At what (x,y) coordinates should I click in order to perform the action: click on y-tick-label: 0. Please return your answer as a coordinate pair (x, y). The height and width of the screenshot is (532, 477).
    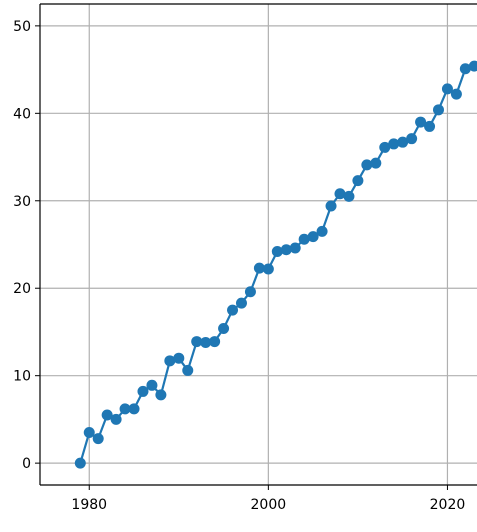
    Looking at the image, I should click on (26, 464).